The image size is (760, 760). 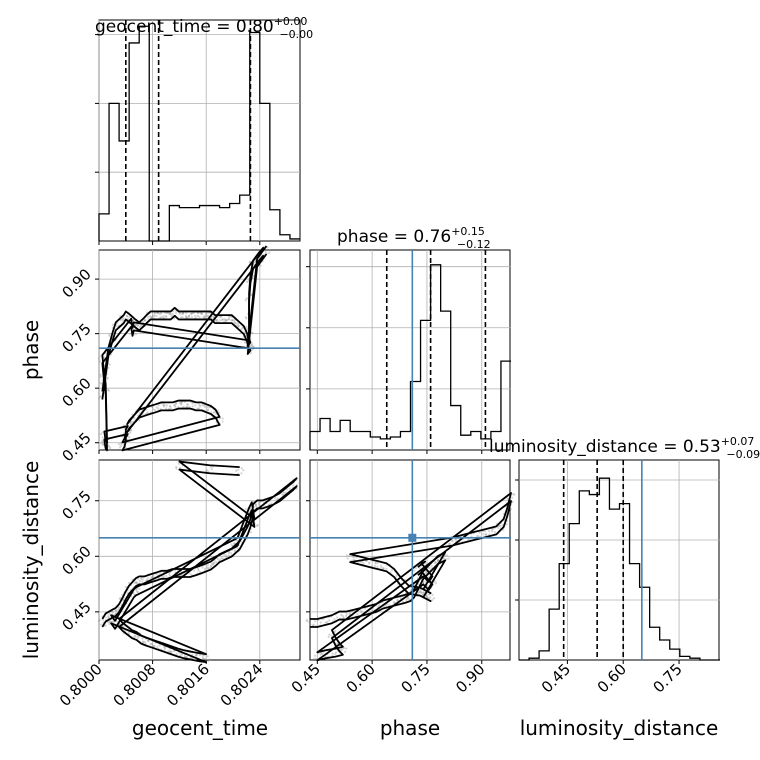 What do you see at coordinates (410, 560) in the screenshot?
I see `panel-luminosity-vs-phase` at bounding box center [410, 560].